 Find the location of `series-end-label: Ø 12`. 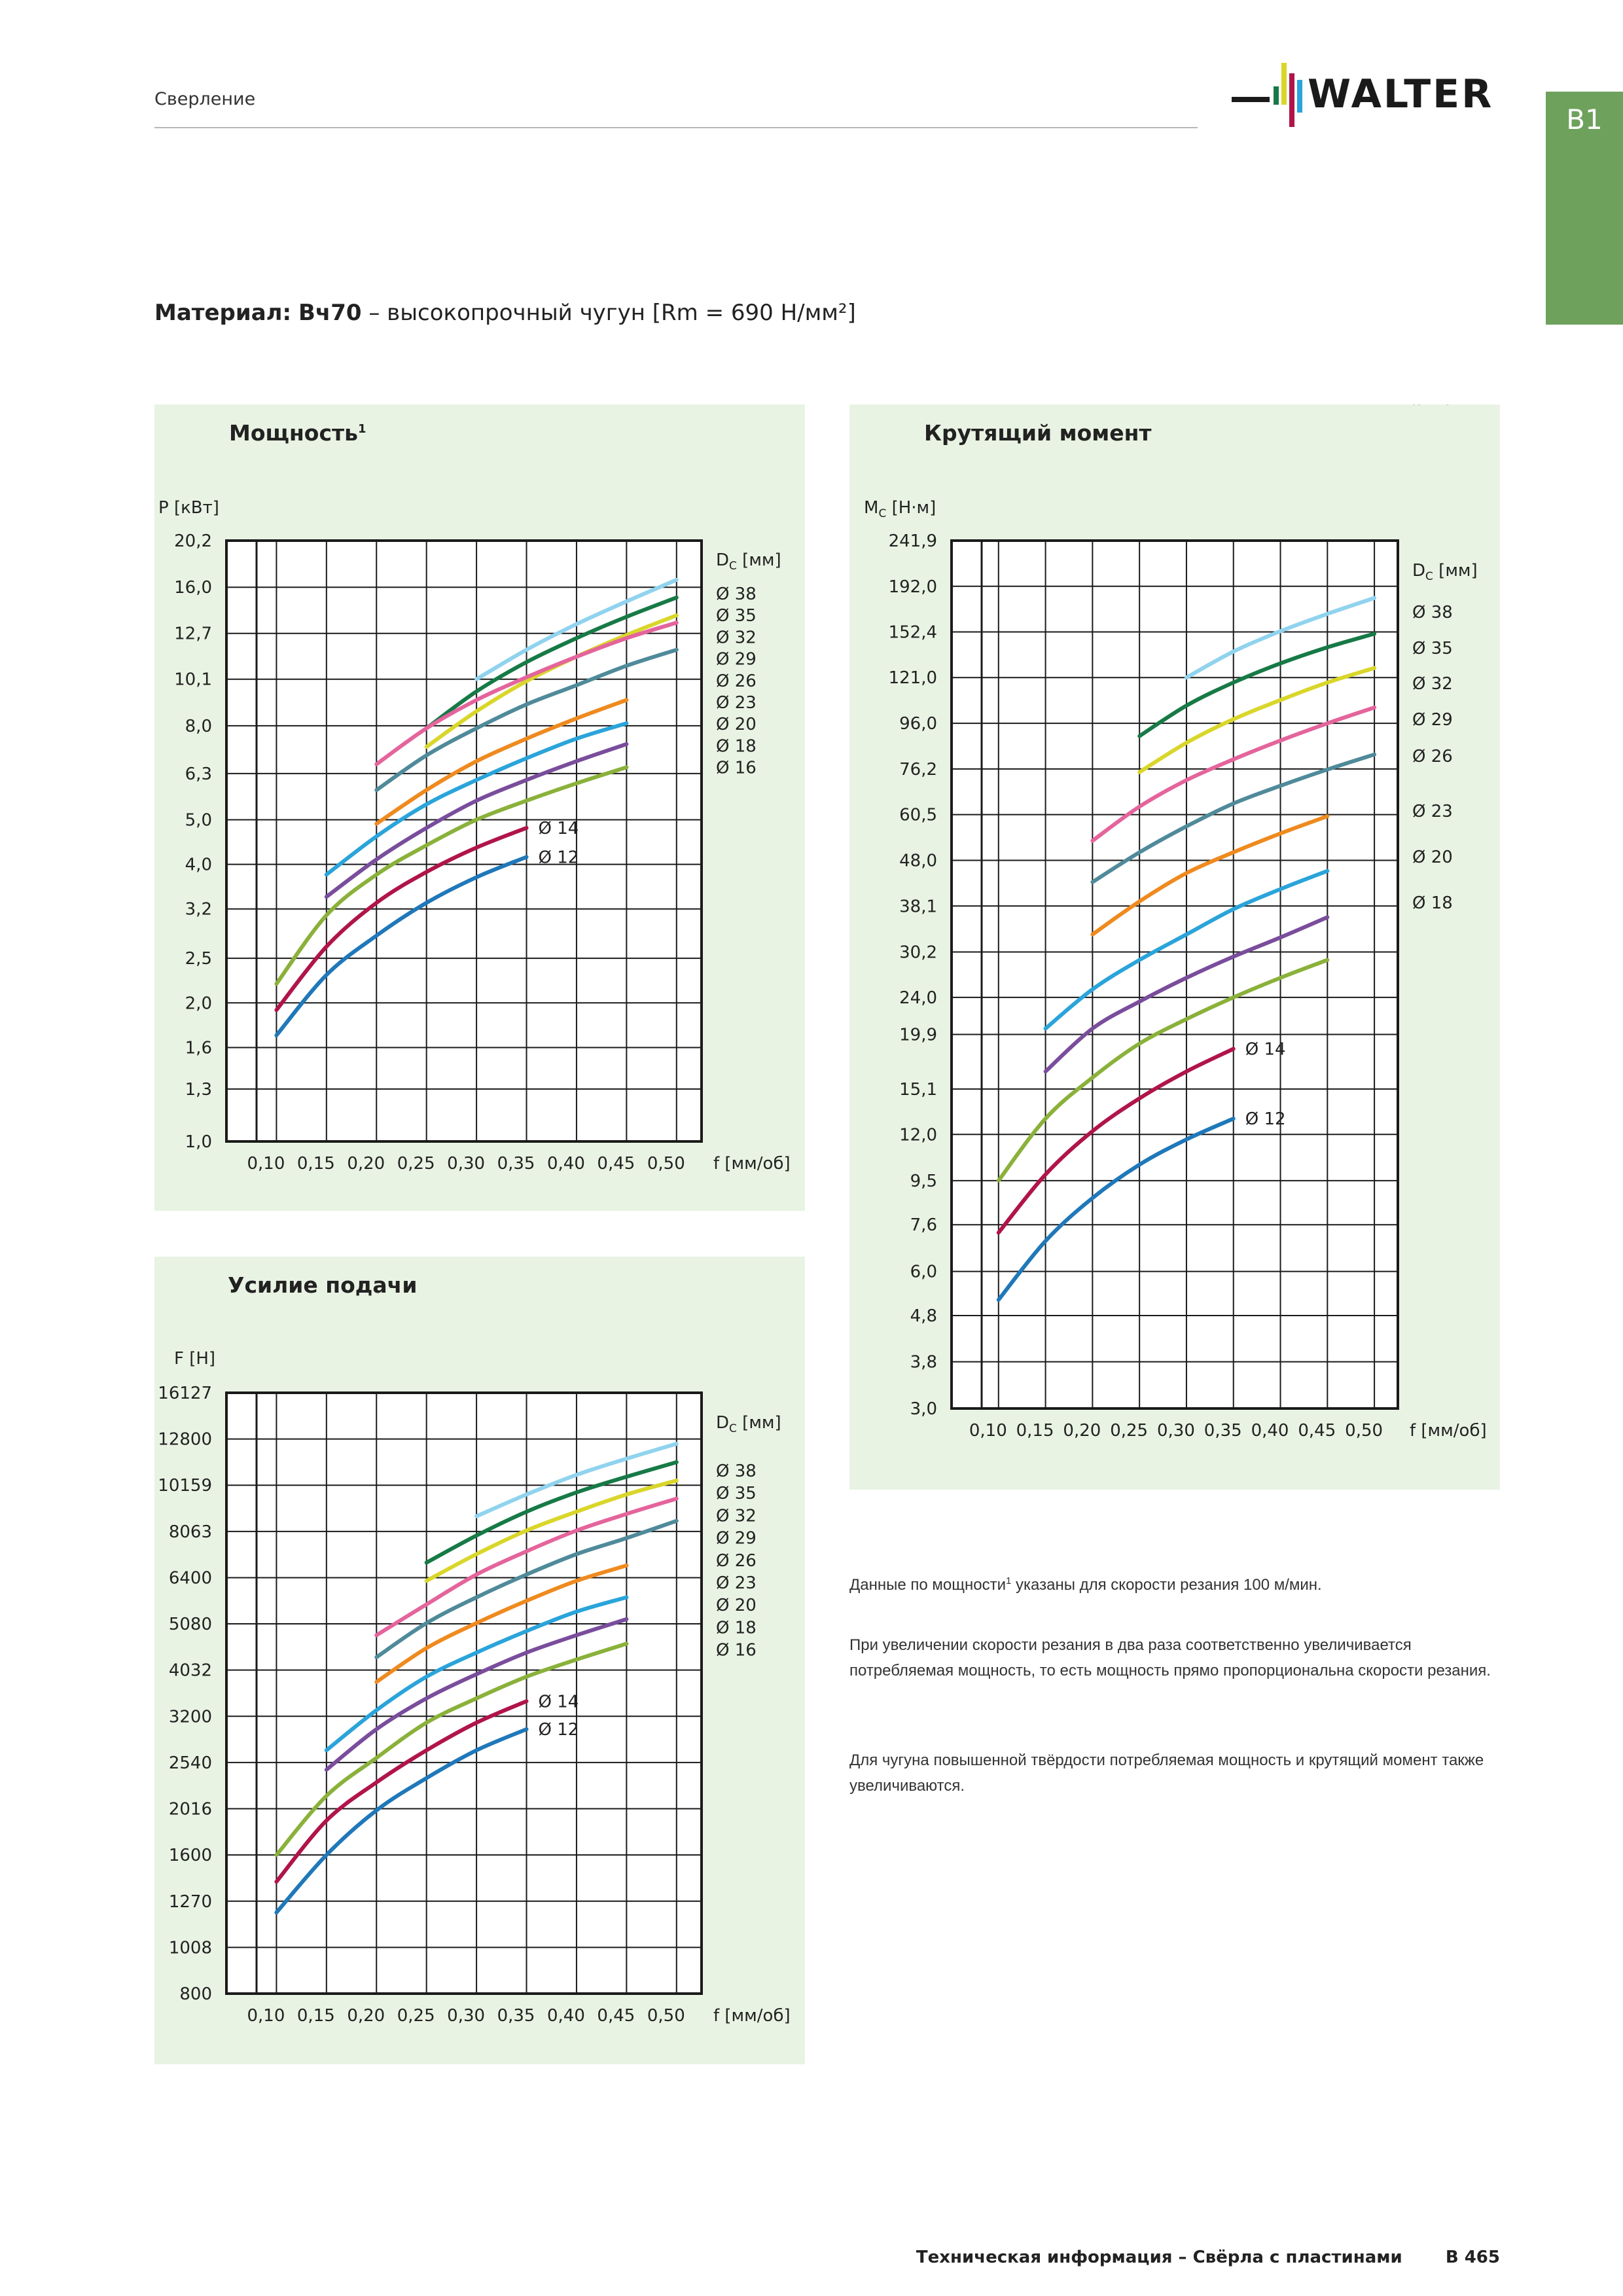

series-end-label: Ø 12 is located at coordinates (559, 858).